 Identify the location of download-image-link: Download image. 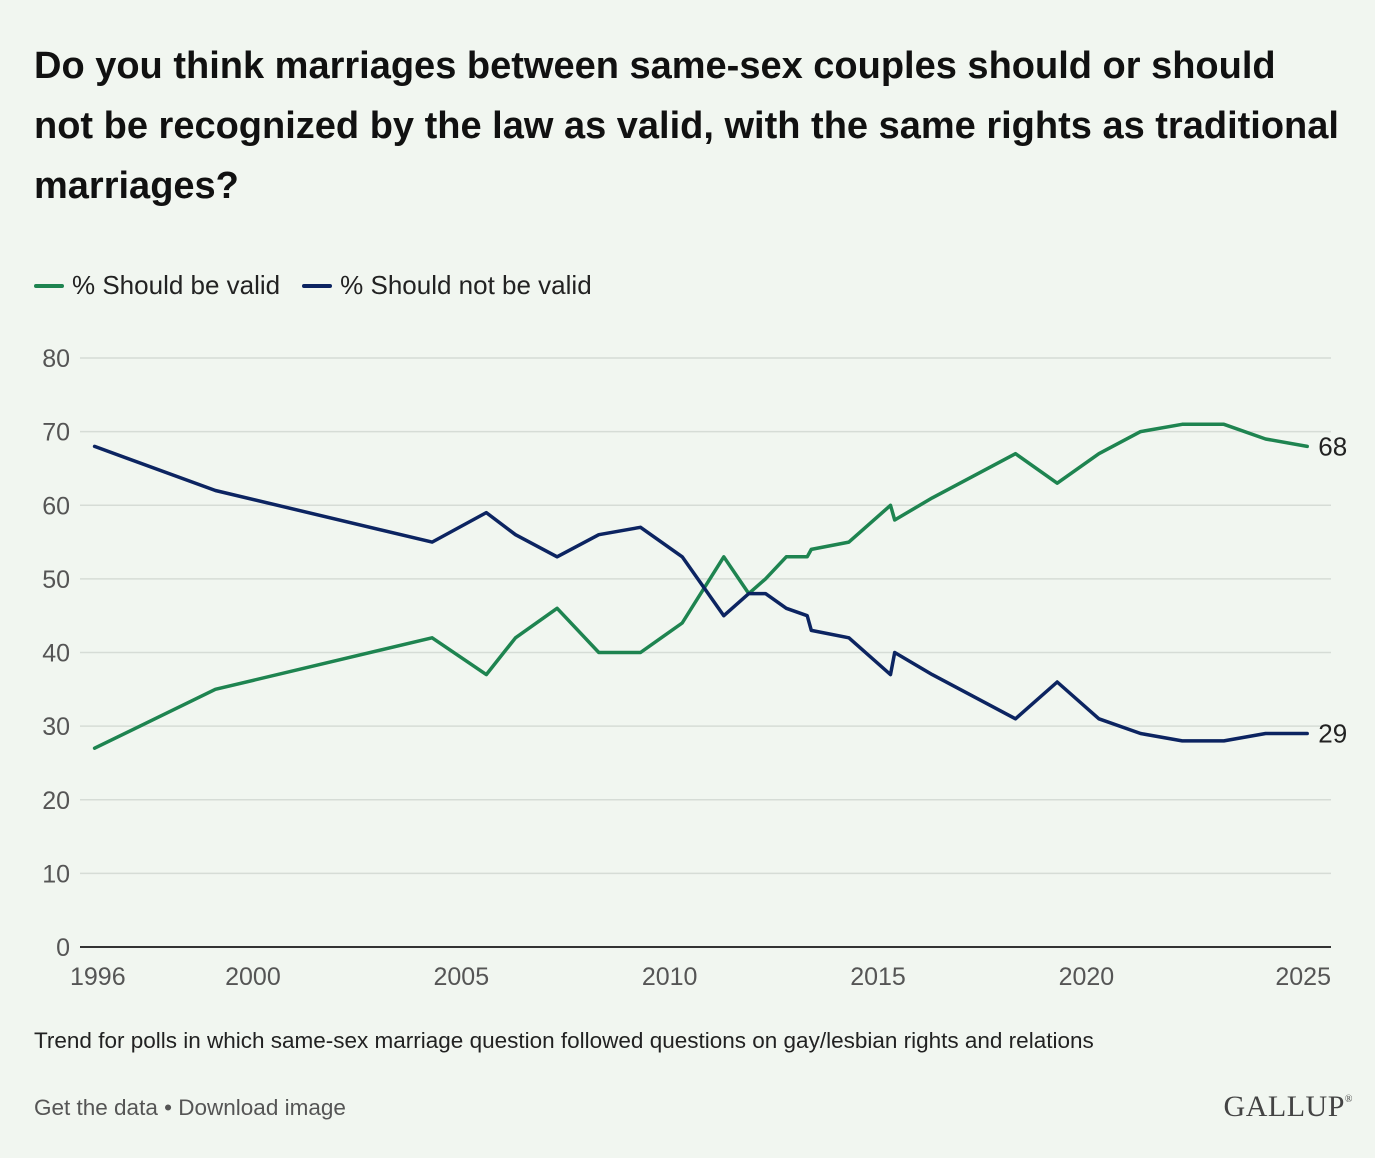
(262, 1107).